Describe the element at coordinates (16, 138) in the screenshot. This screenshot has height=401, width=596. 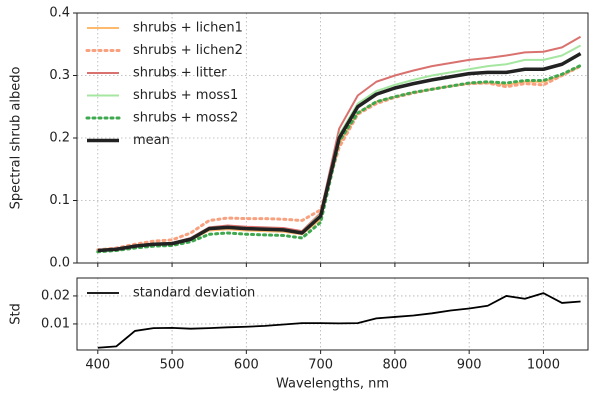
I see `y-axis-label: Spectral shrub albedo` at that location.